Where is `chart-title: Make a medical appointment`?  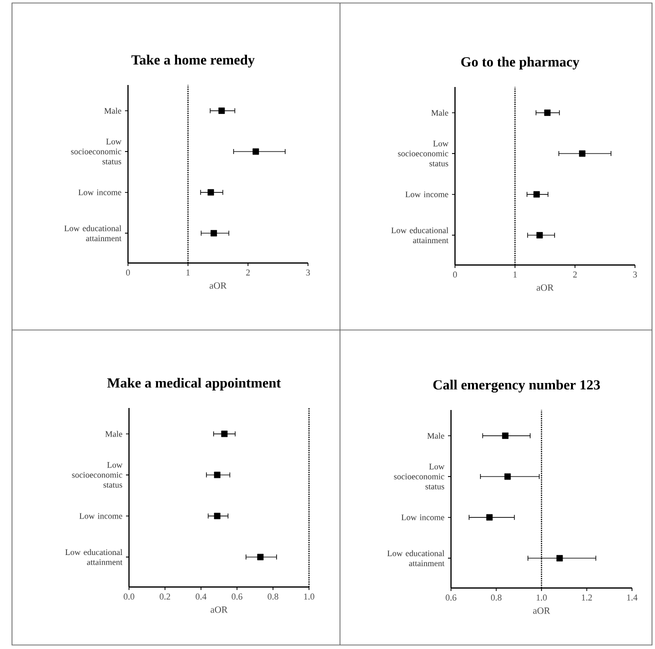 chart-title: Make a medical appointment is located at coordinates (194, 384).